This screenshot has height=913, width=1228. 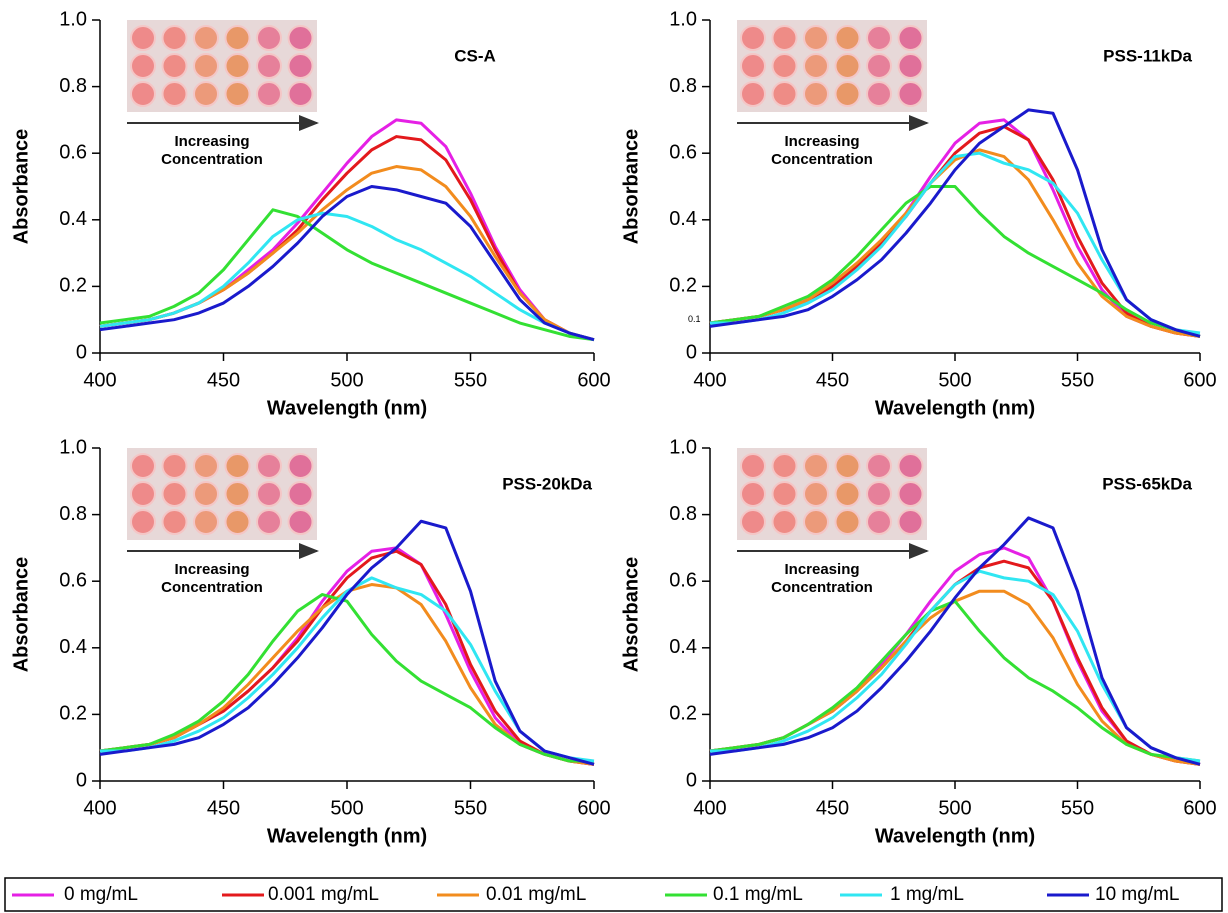 What do you see at coordinates (323, 894) in the screenshot?
I see `legend-label: 0.001 mg/mL` at bounding box center [323, 894].